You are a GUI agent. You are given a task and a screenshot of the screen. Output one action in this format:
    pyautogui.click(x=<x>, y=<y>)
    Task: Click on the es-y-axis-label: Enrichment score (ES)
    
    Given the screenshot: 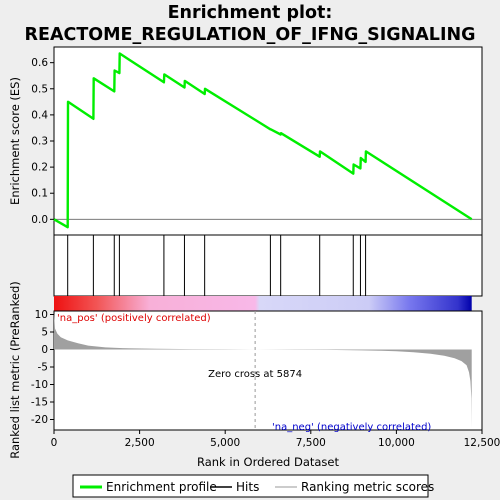 What is the action you would take?
    pyautogui.click(x=15, y=141)
    